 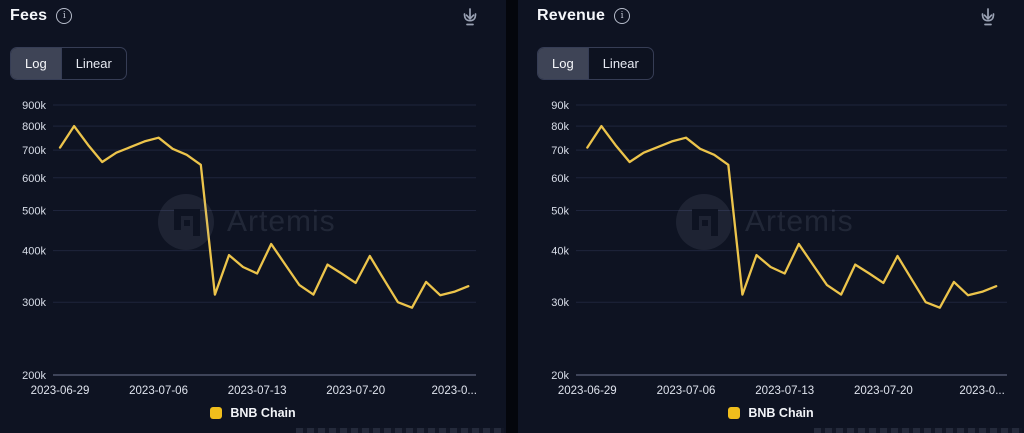 What do you see at coordinates (34, 106) in the screenshot?
I see `svg-text: 900k` at bounding box center [34, 106].